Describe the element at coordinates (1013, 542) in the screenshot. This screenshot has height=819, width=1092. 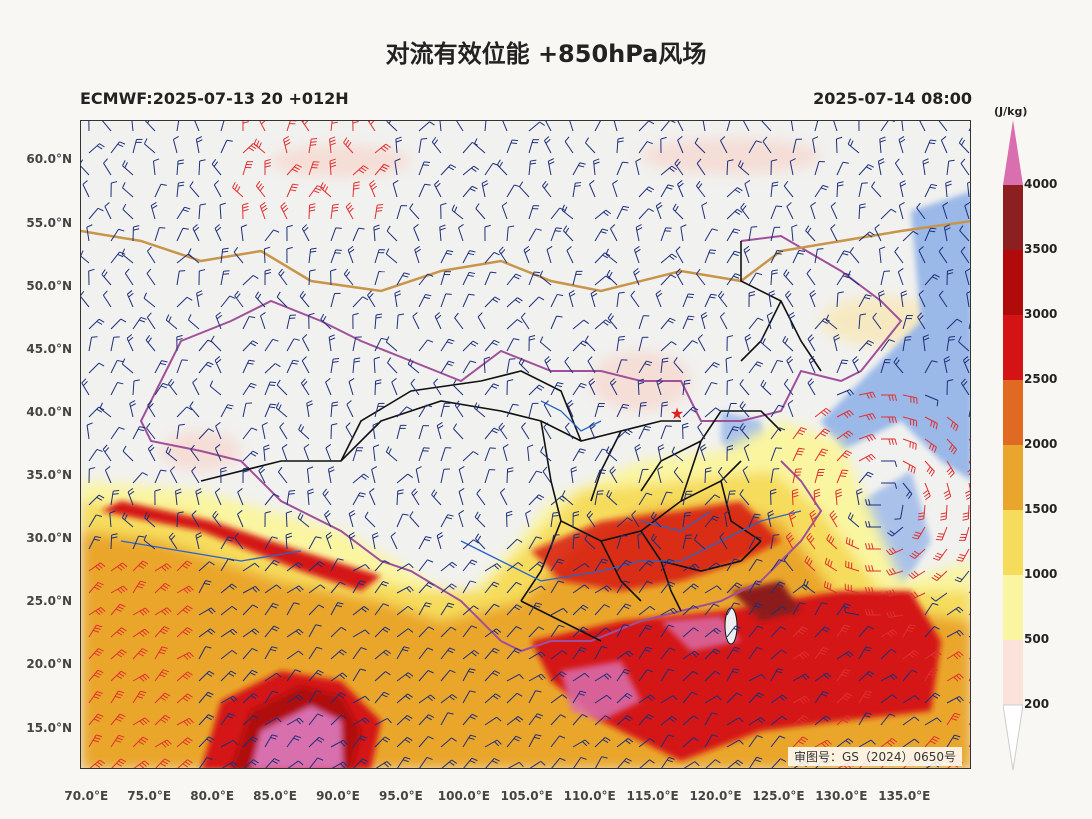
I see `colorbar-segment` at that location.